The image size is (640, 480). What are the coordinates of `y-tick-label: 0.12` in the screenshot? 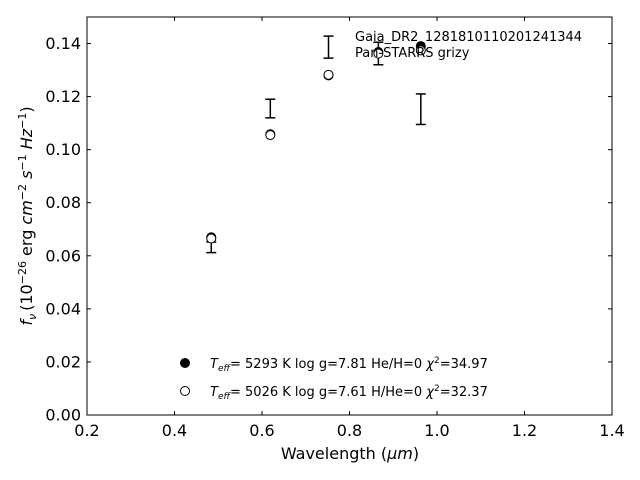 It's located at (63, 96).